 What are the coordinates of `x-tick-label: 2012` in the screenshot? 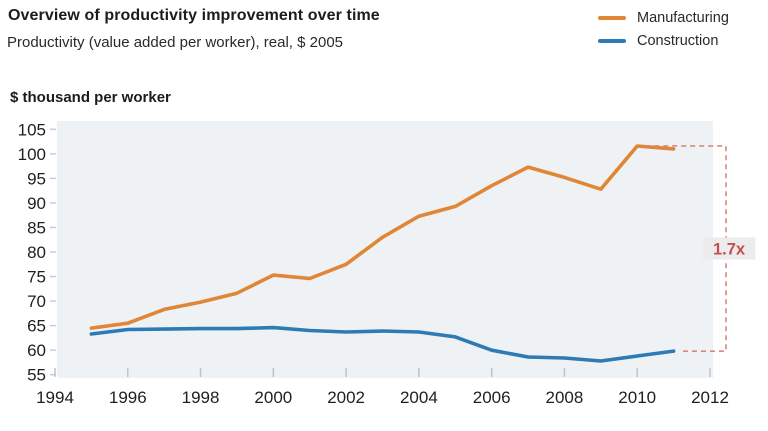 It's located at (710, 397).